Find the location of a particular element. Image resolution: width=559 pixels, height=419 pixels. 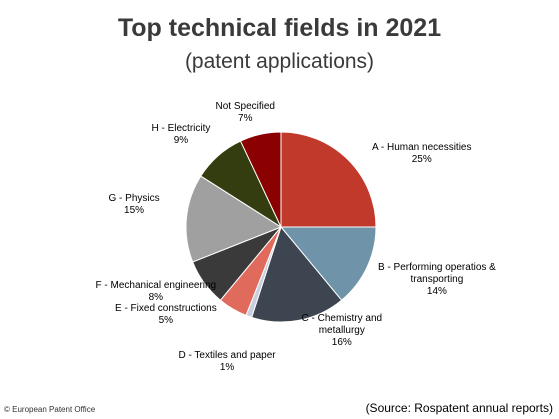

slice-label: F - Mechanical engineering8% is located at coordinates (156, 292).